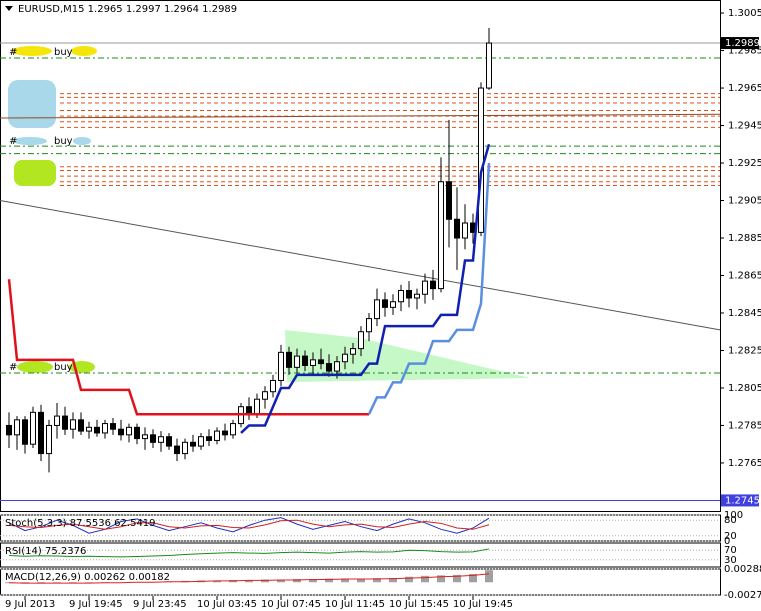 The image size is (761, 611). What do you see at coordinates (730, 550) in the screenshot?
I see `y-tick-label: 70` at bounding box center [730, 550].